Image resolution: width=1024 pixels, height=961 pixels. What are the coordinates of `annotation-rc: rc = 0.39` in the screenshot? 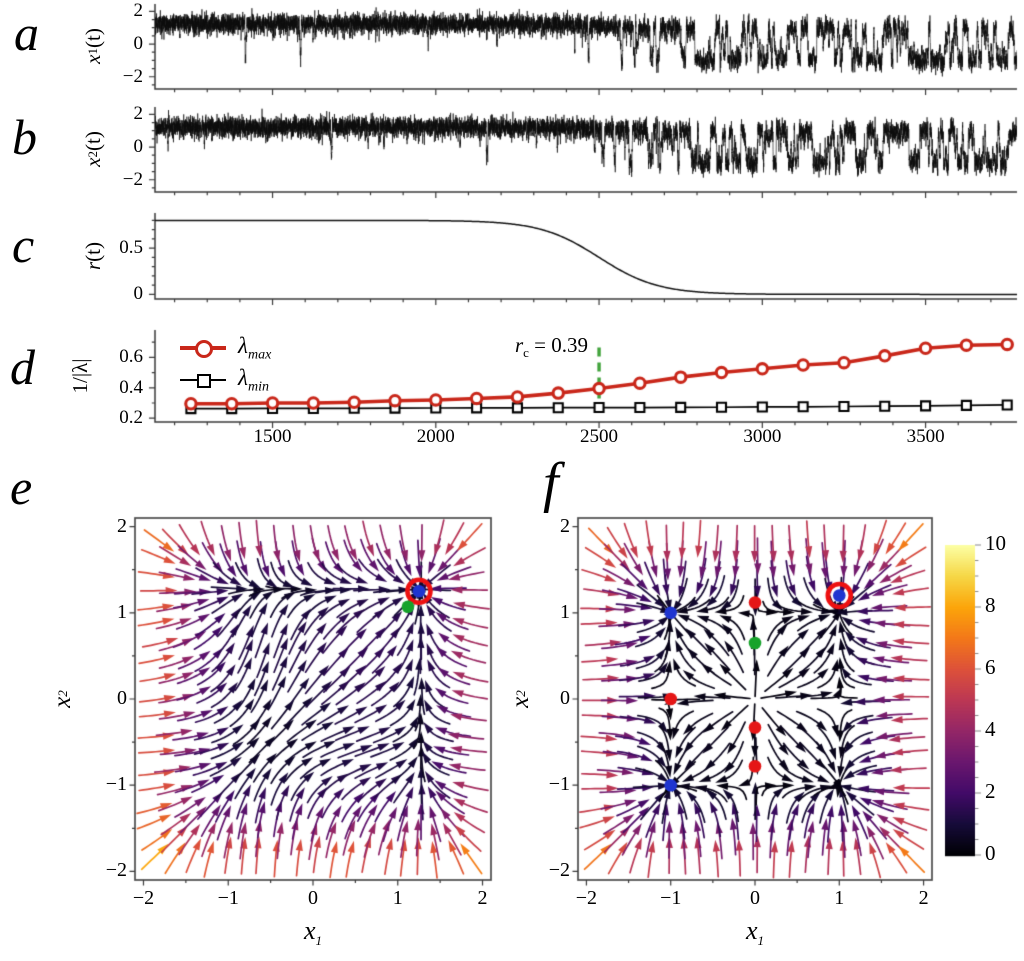 It's located at (551, 347).